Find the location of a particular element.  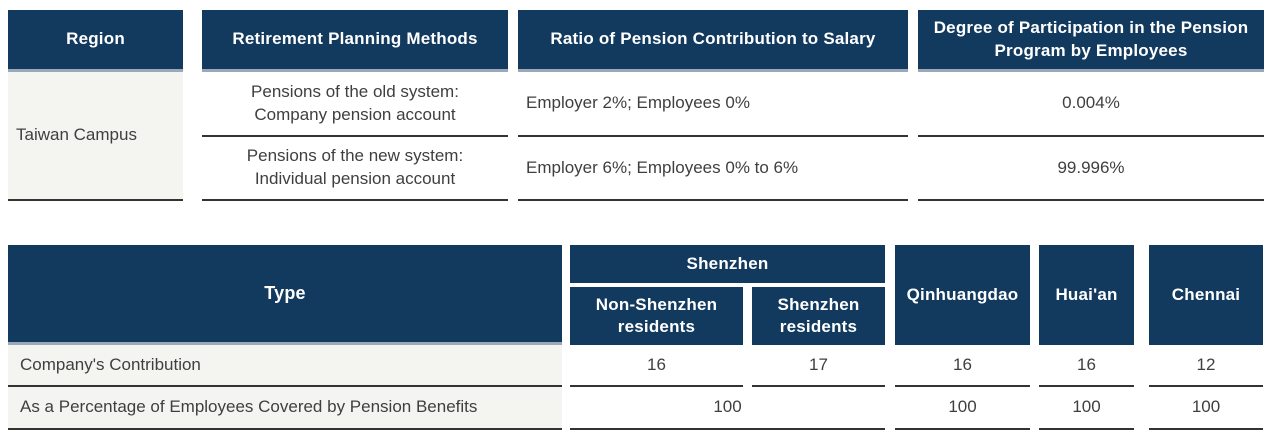

value-qinhuangdao-contribution: 16 is located at coordinates (962, 366).